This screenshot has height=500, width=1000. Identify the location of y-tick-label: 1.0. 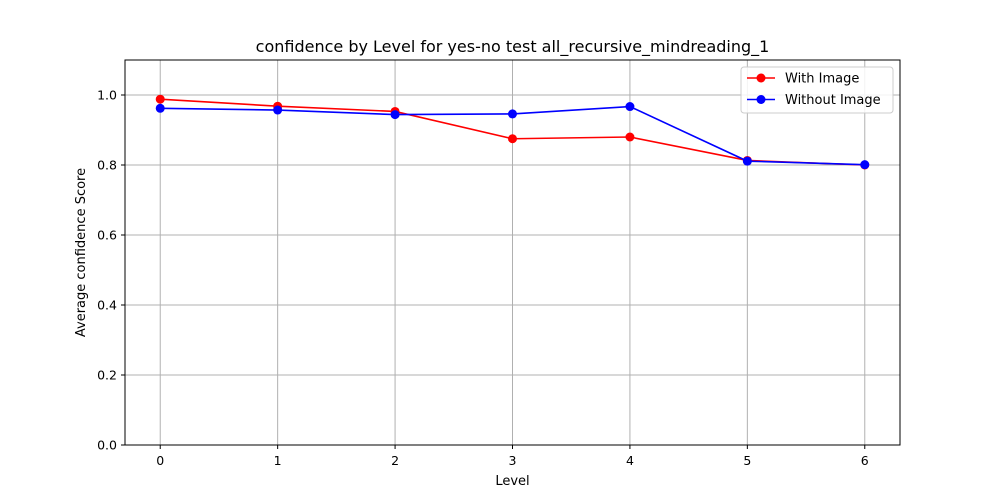
(107, 95).